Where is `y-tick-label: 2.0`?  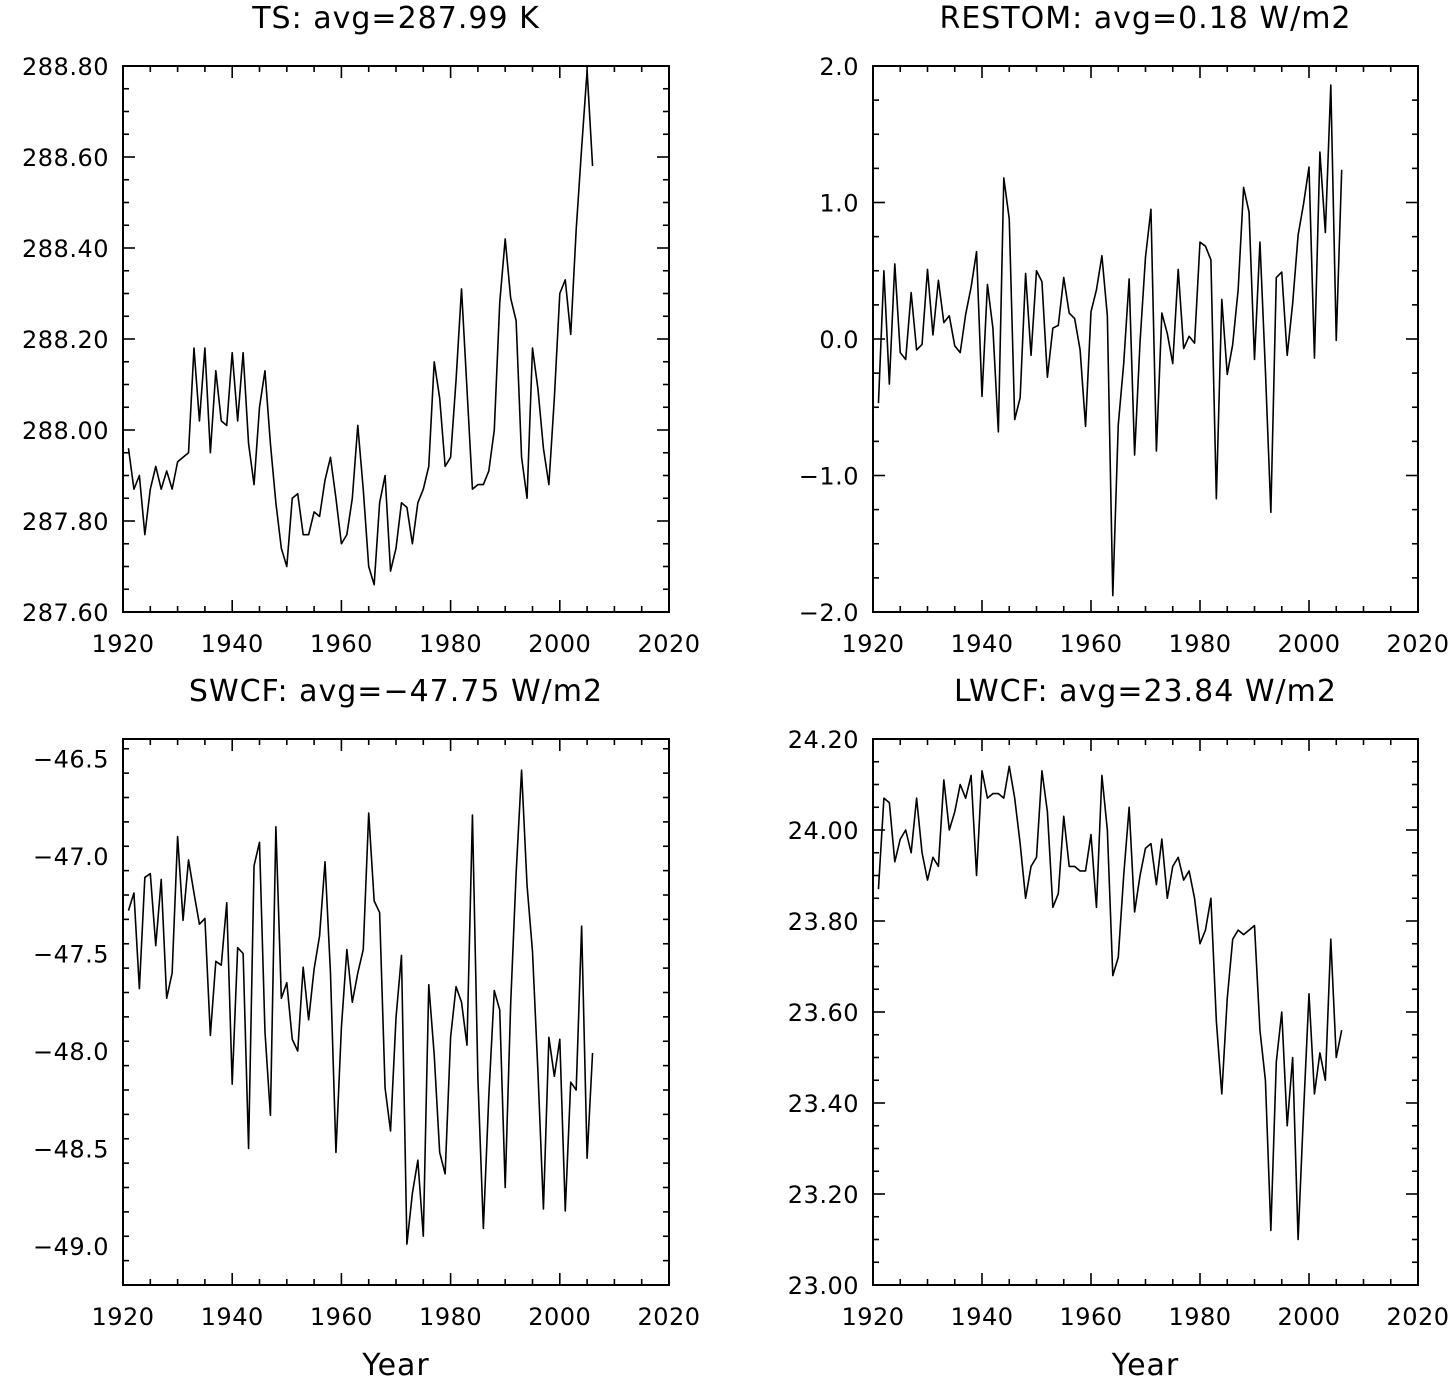
y-tick-label: 2.0 is located at coordinates (839, 67).